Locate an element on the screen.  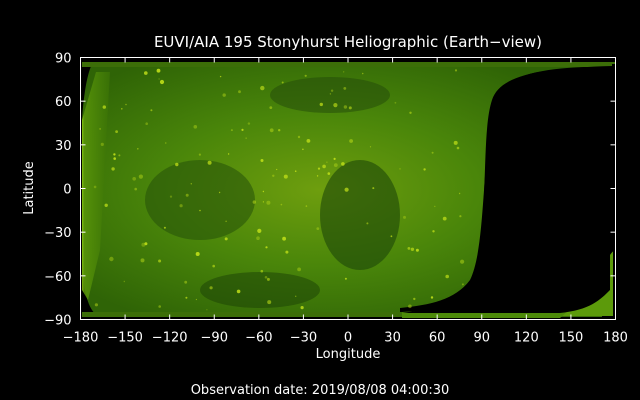
x-axis-label: Longitude is located at coordinates (348, 354).